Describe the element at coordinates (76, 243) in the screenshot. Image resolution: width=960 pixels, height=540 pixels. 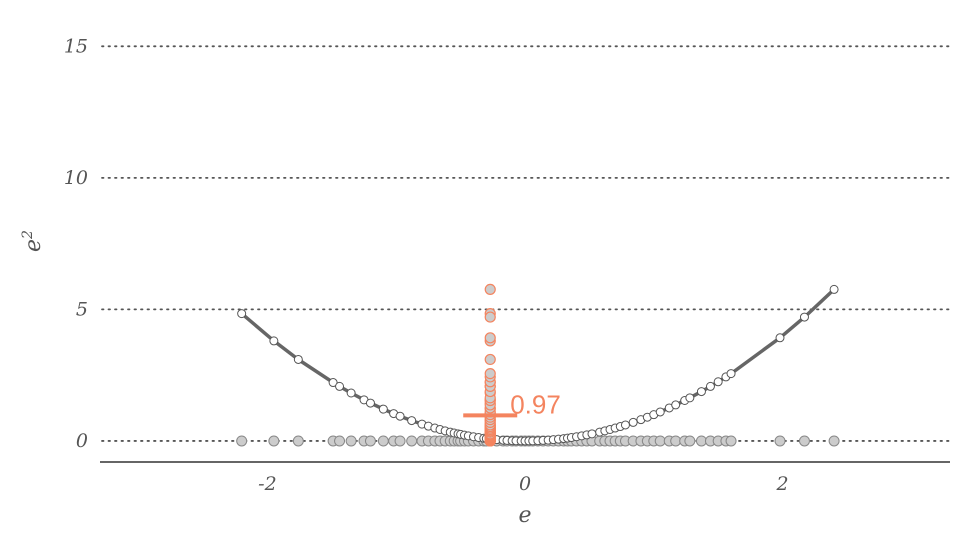
I see `y-tick-labels: 0 5 10 15` at that location.